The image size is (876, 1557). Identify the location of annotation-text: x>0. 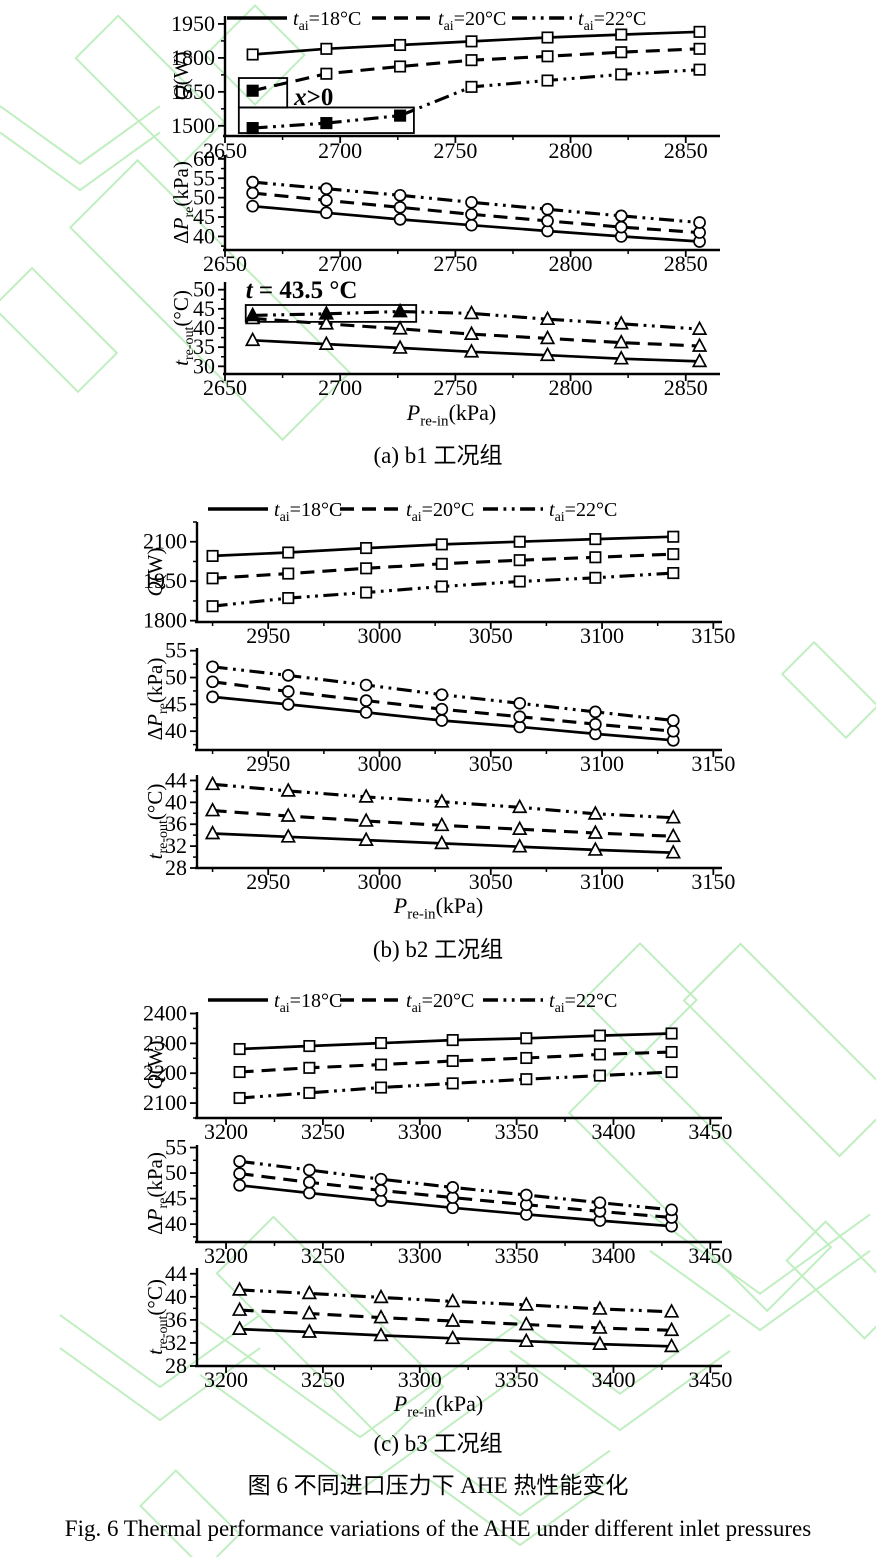
(313, 97).